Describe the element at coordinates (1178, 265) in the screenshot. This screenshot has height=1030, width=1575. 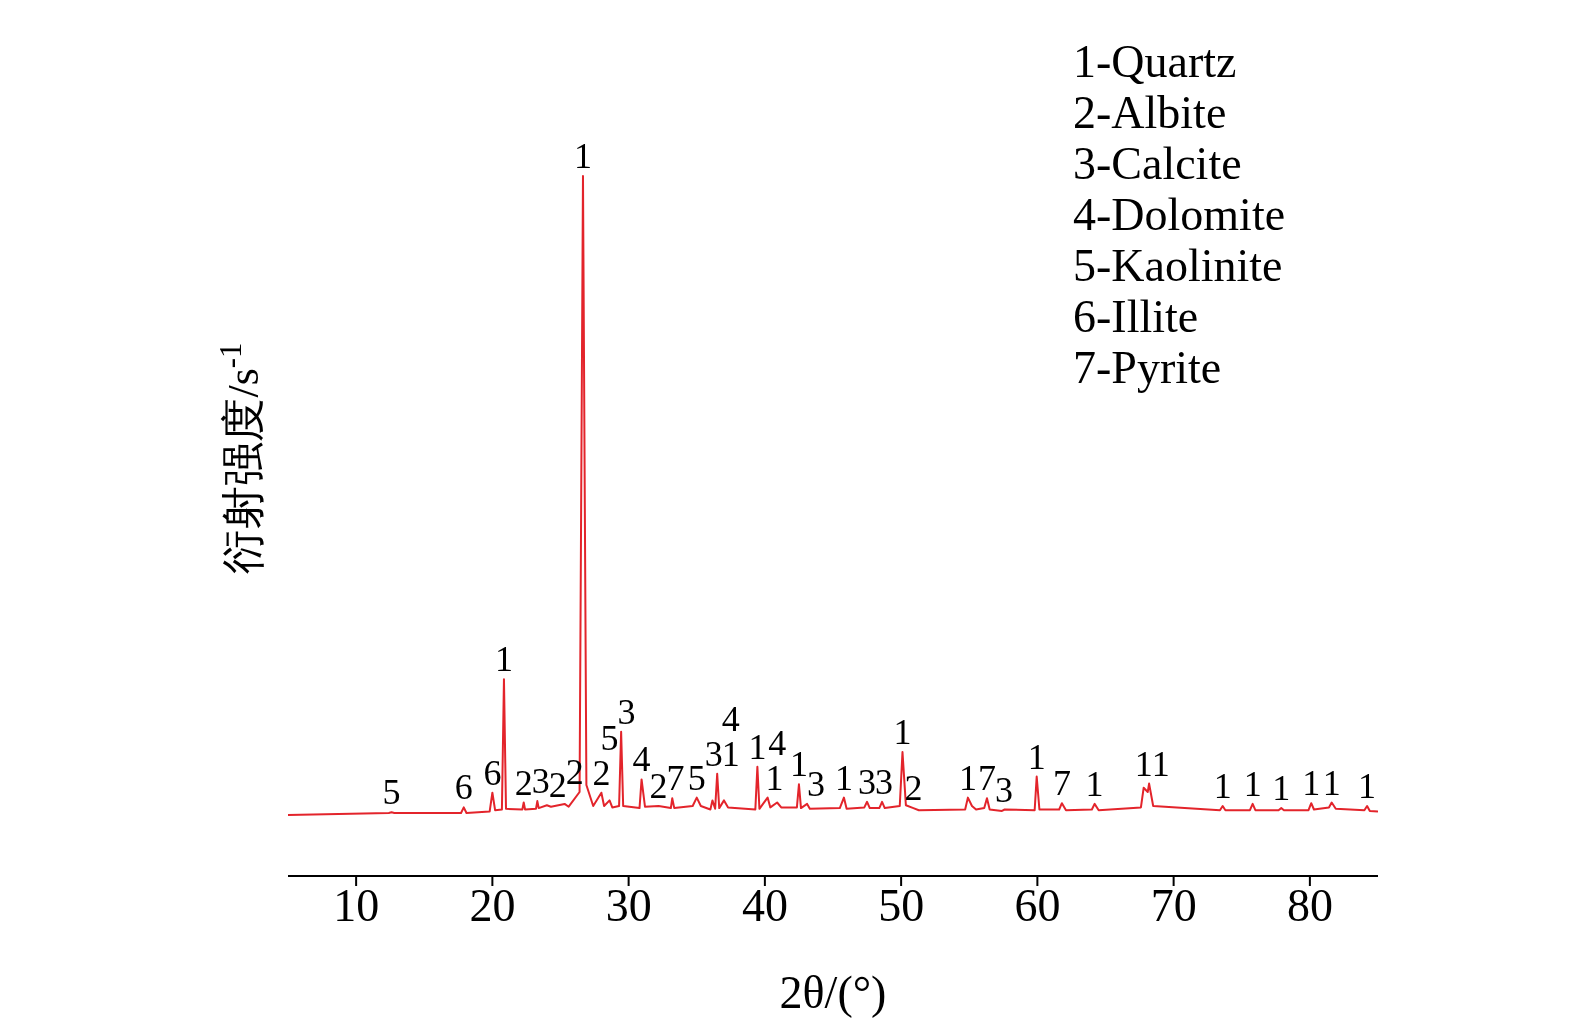
I see `annotation: 5-Kaolinite` at that location.